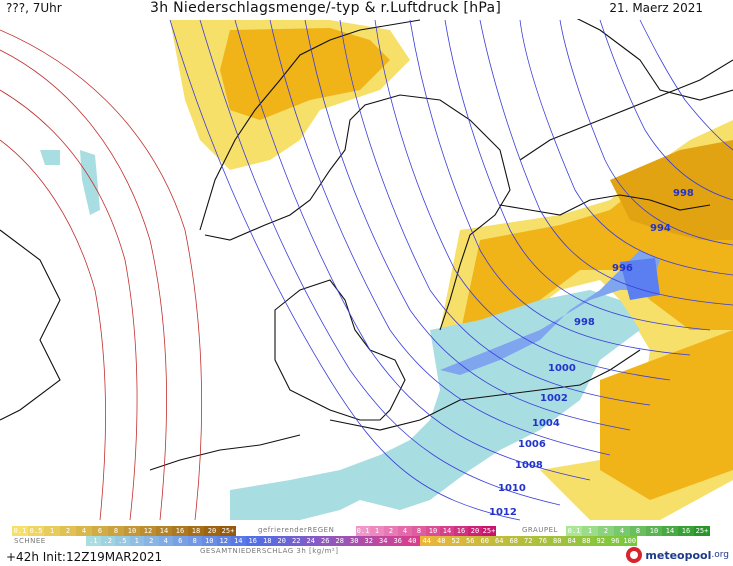 Image resolution: width=733 pixels, height=566 pixels. Describe the element at coordinates (107, 541) in the screenshot. I see `legend-cell: .2` at that location.